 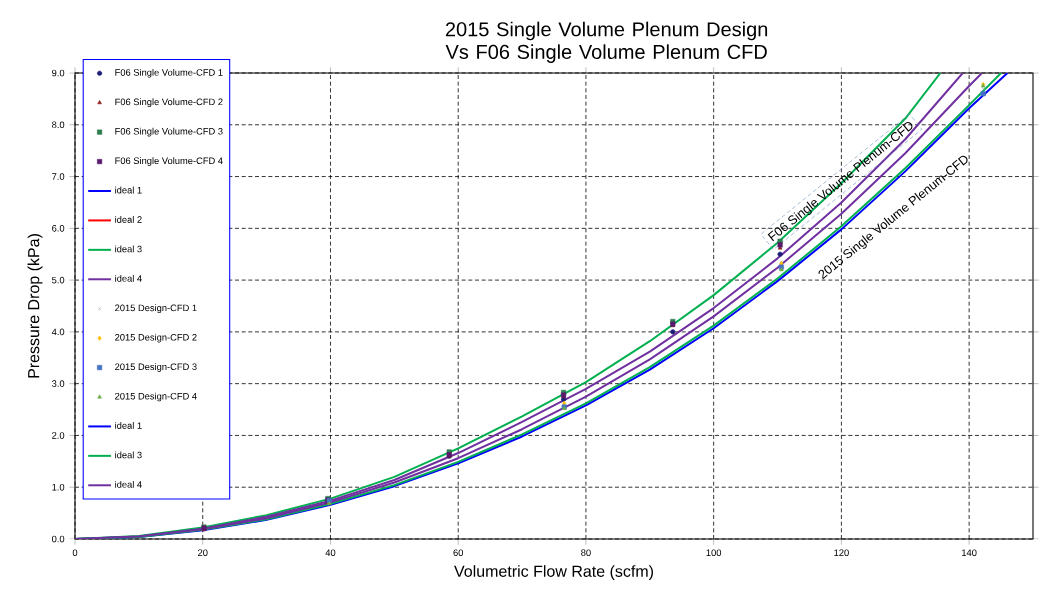 I want to click on x-tick-label: 60, so click(x=458, y=552).